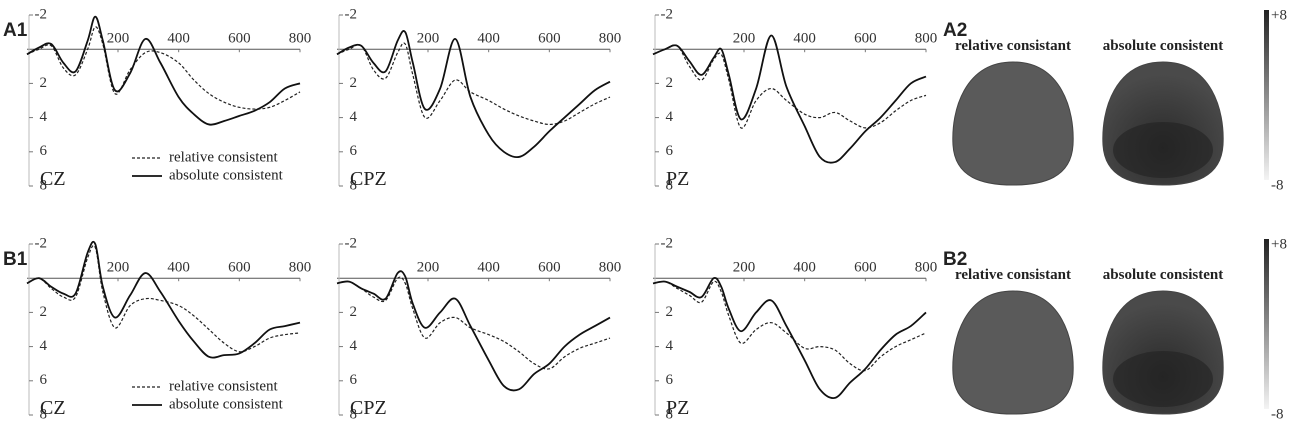 Image resolution: width=1300 pixels, height=429 pixels. I want to click on panel-label: A1, so click(15, 30).